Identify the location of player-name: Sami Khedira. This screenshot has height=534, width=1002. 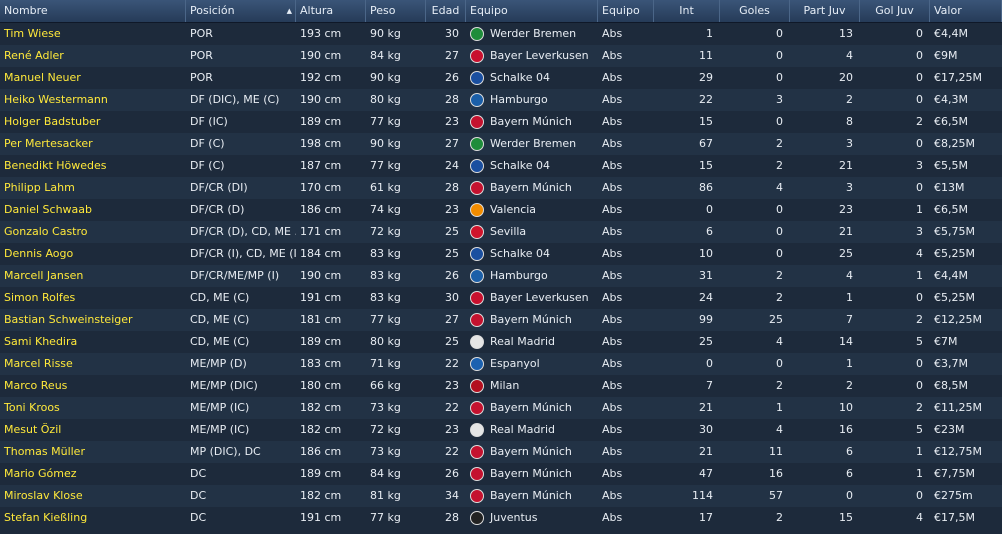
(41, 341).